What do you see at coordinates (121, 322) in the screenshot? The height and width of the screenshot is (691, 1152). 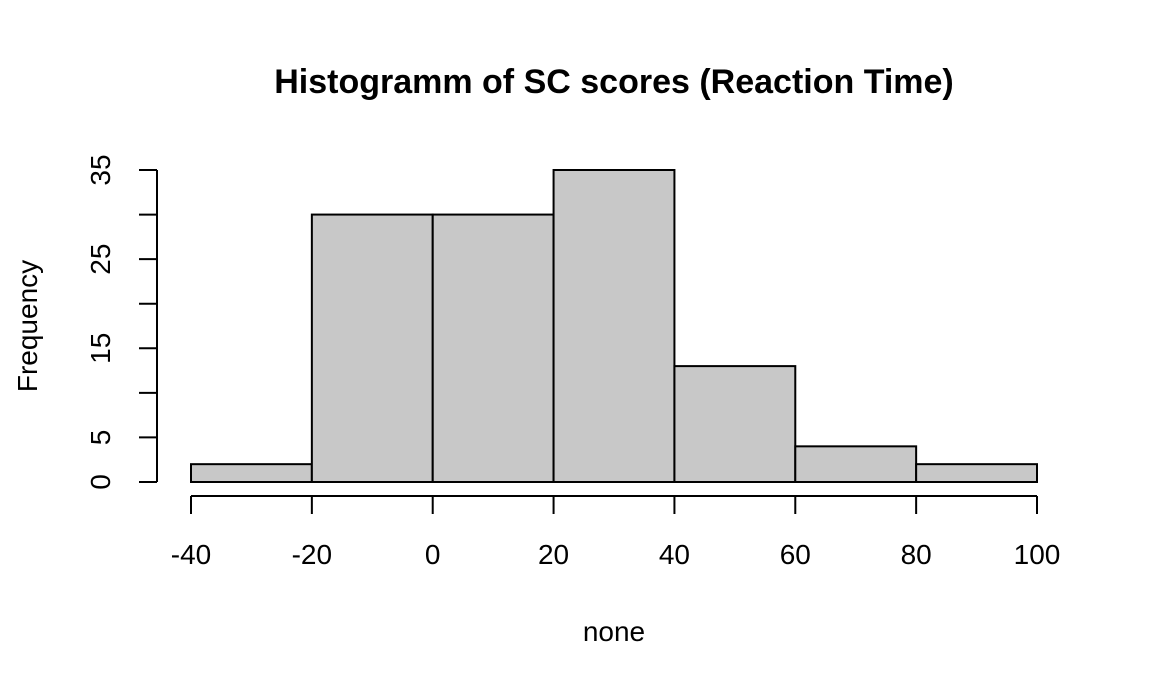 I see `y-axis: 0 5 15 25 35` at bounding box center [121, 322].